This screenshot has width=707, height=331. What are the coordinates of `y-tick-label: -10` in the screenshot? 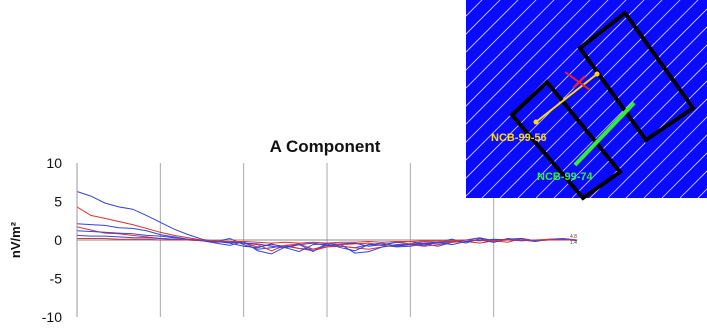 It's located at (52, 317).